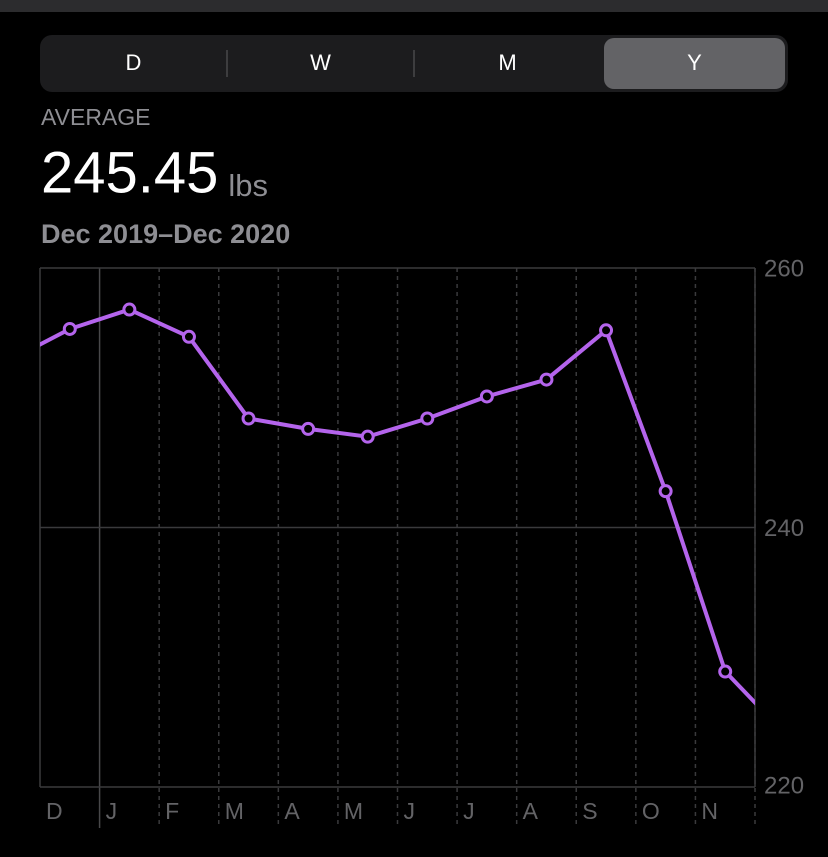 The height and width of the screenshot is (857, 828). I want to click on segment-label: D, so click(134, 62).